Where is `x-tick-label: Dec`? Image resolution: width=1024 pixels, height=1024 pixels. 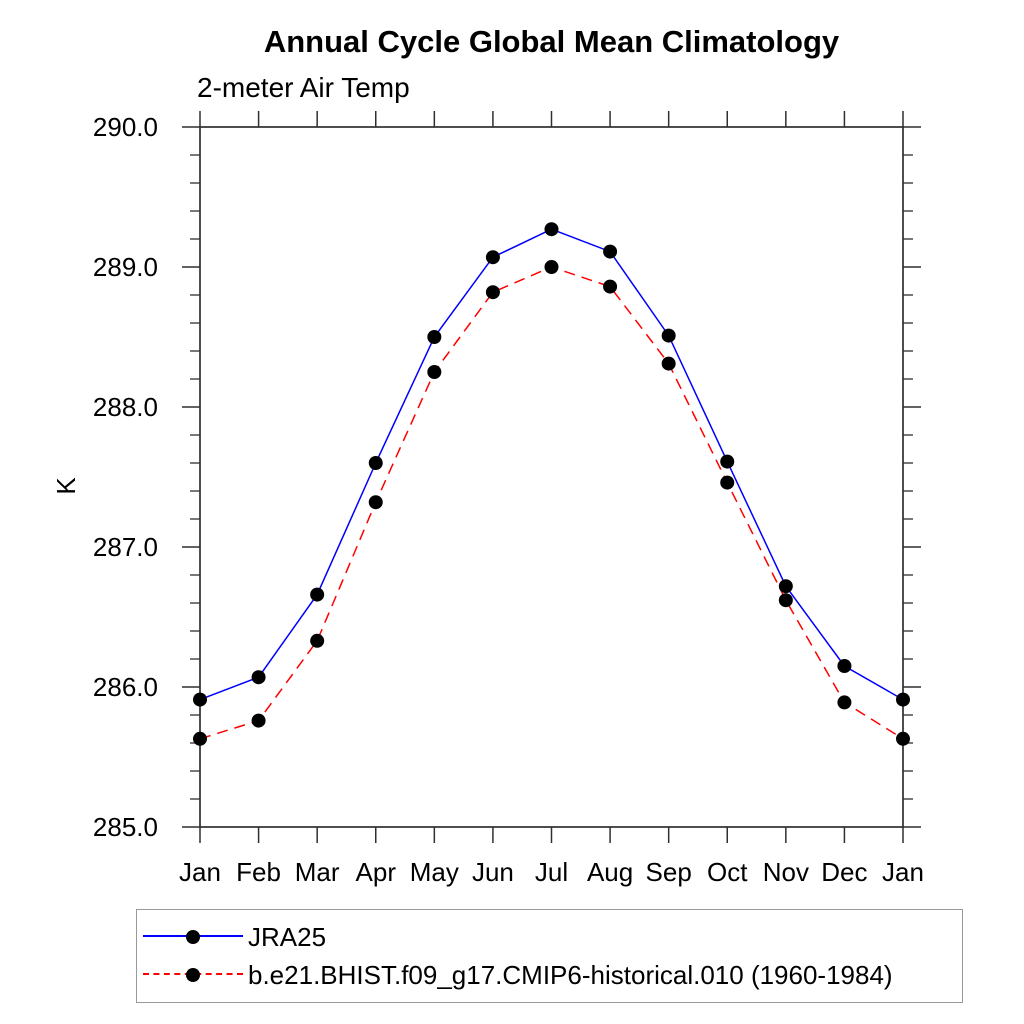 x-tick-label: Dec is located at coordinates (844, 872).